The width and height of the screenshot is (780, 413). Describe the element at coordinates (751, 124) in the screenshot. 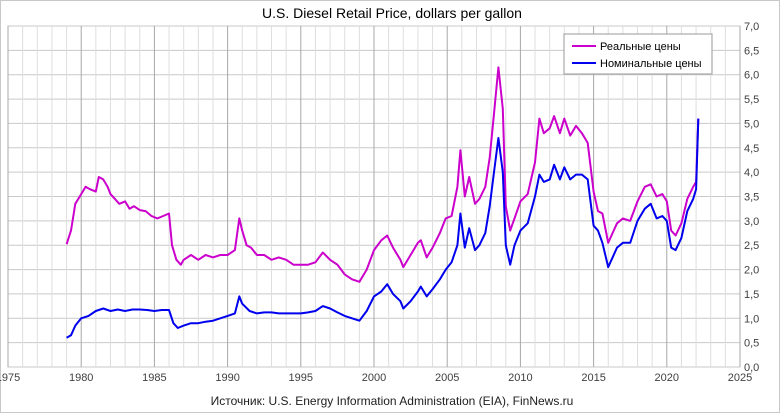

I see `y-tick-label: 5,0` at that location.